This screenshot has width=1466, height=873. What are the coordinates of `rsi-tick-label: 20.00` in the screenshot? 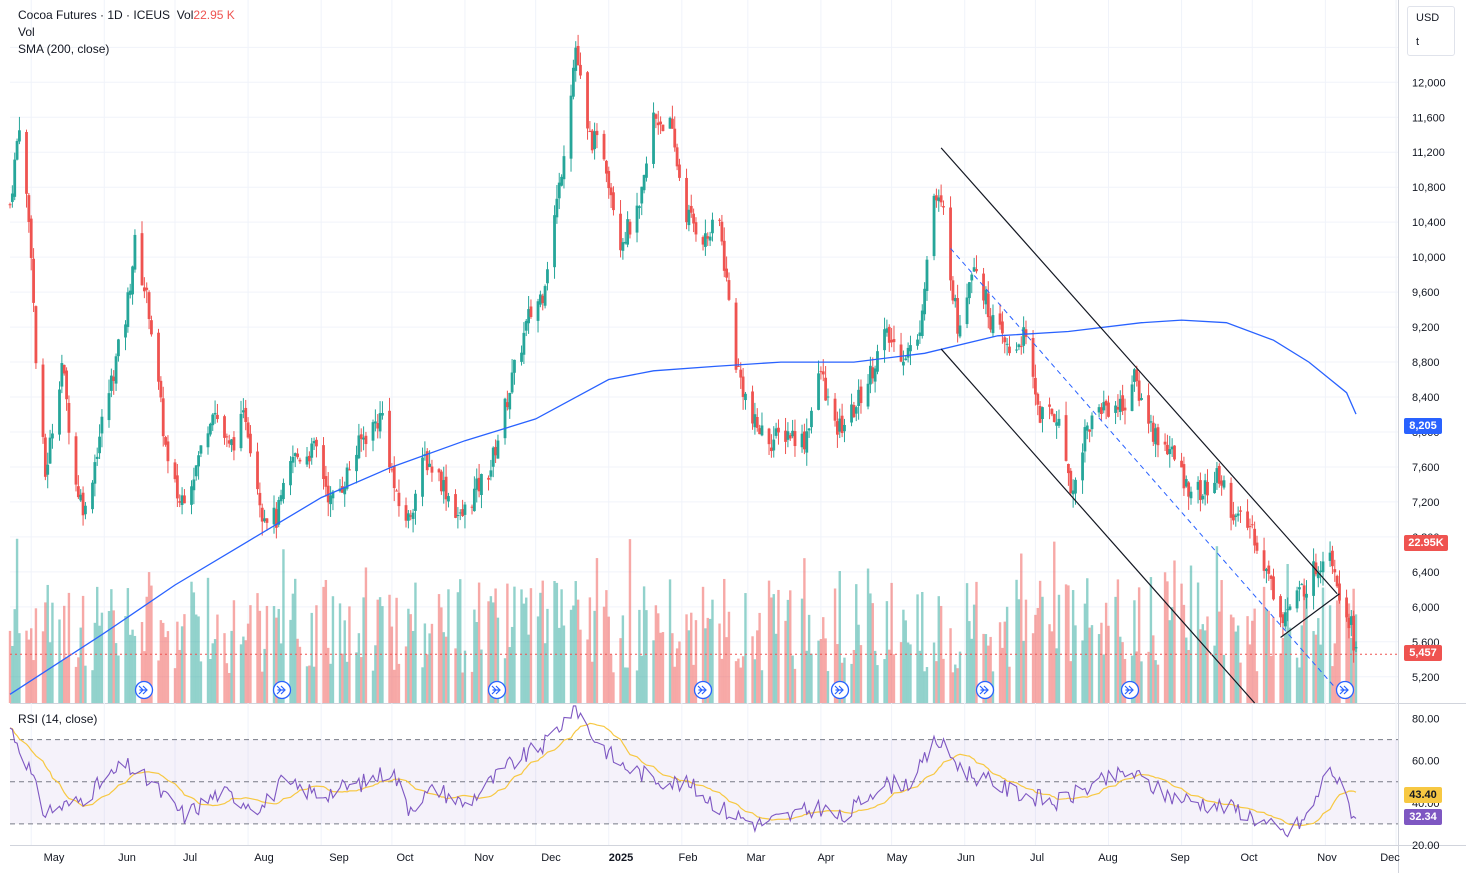 It's located at (1426, 846).